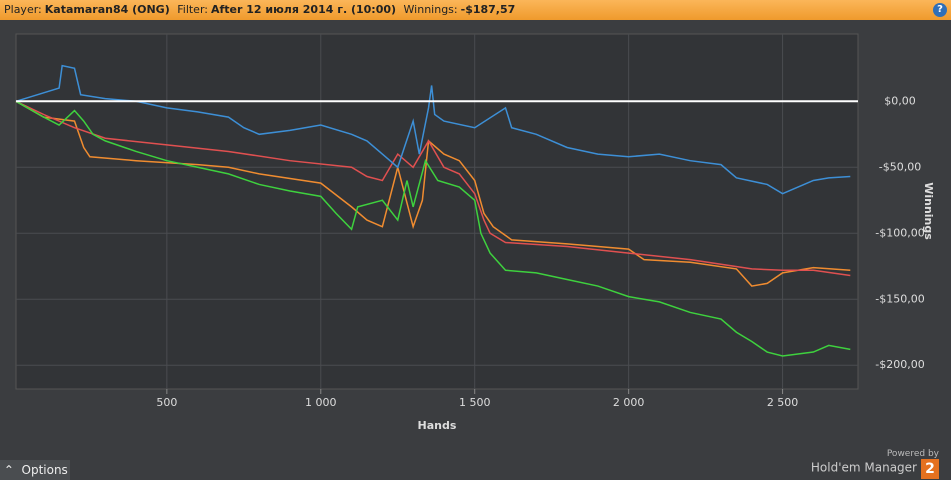 This screenshot has height=480, width=951. Describe the element at coordinates (321, 402) in the screenshot. I see `x-tick-label: 1 000` at that location.